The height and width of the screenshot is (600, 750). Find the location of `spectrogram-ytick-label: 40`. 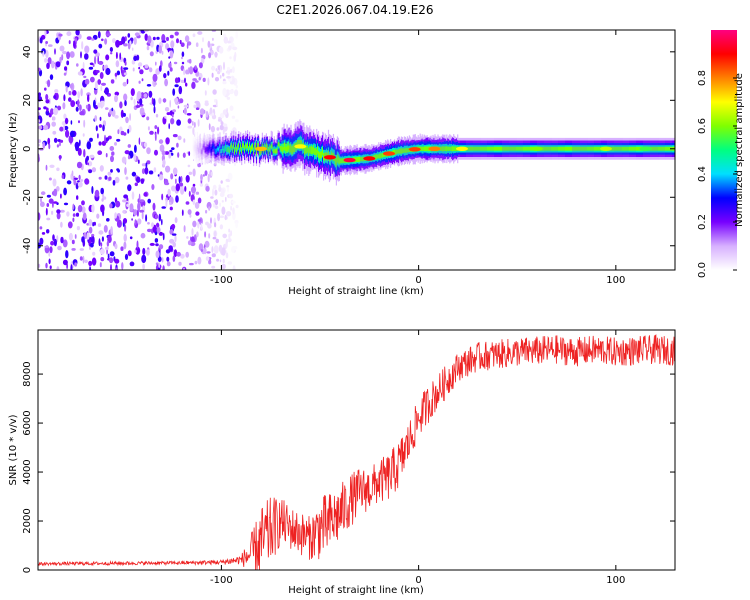

spectrogram-ytick-label: 40 is located at coordinates (27, 51).